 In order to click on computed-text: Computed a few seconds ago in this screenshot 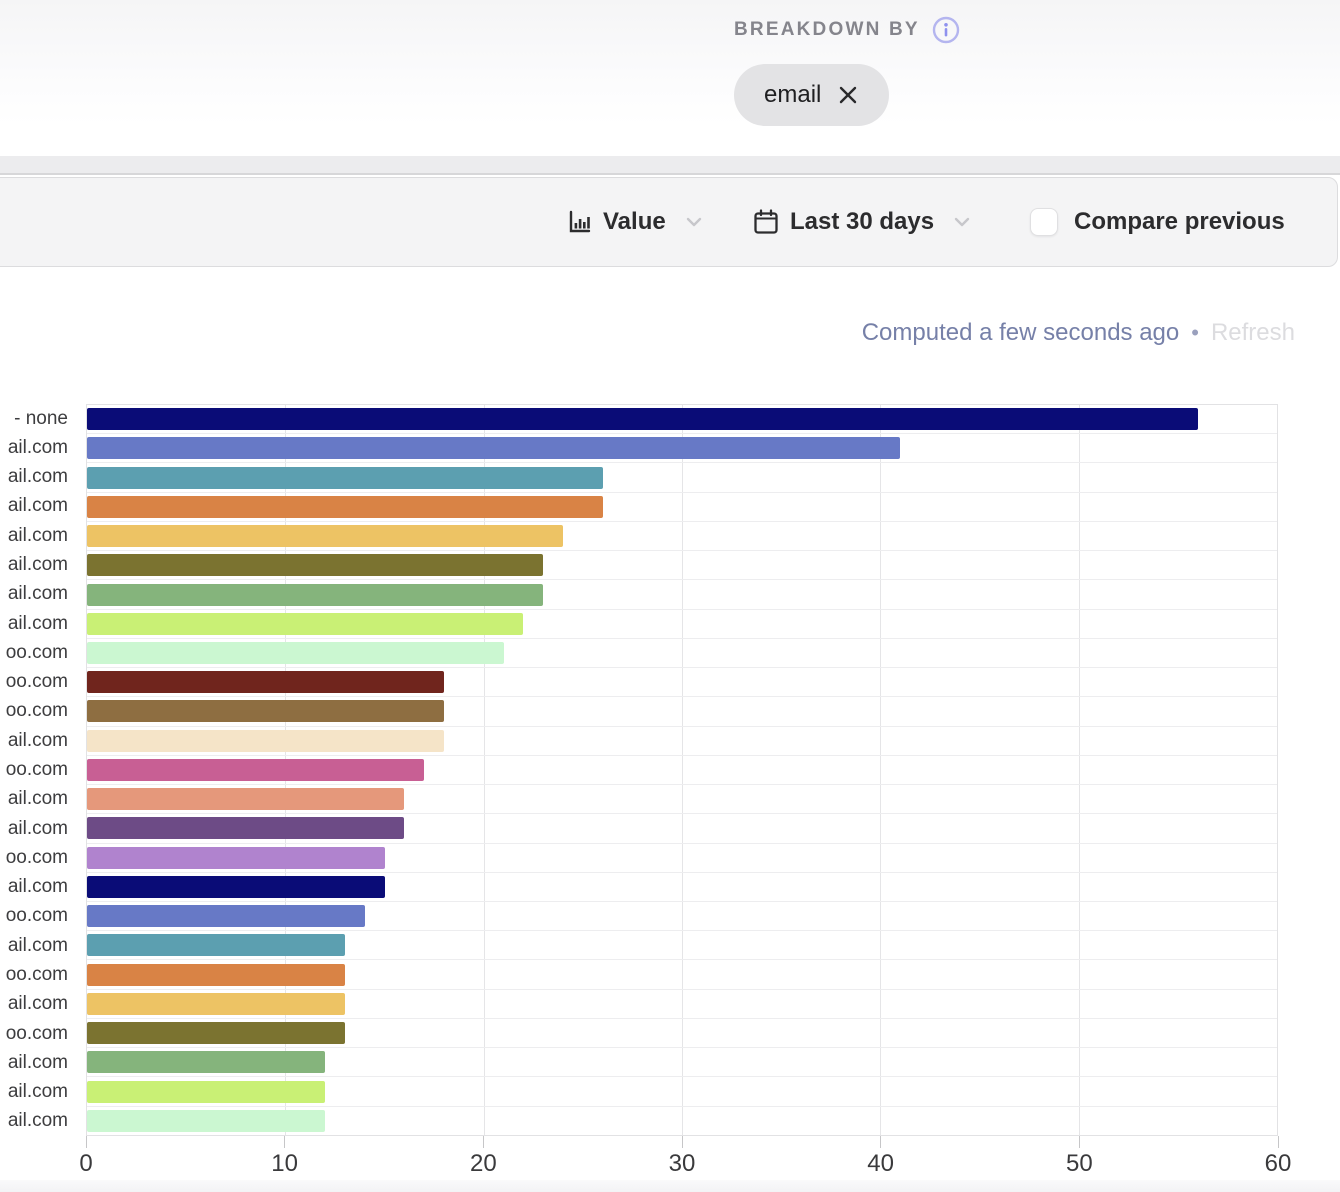, I will do `click(1020, 332)`.